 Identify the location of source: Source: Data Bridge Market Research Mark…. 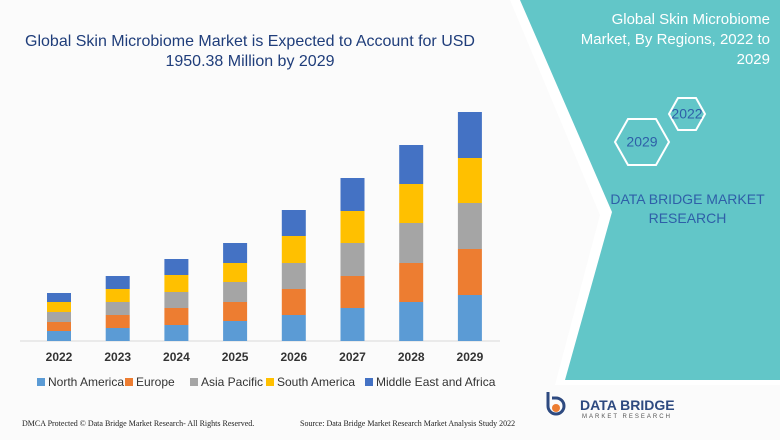
(408, 423).